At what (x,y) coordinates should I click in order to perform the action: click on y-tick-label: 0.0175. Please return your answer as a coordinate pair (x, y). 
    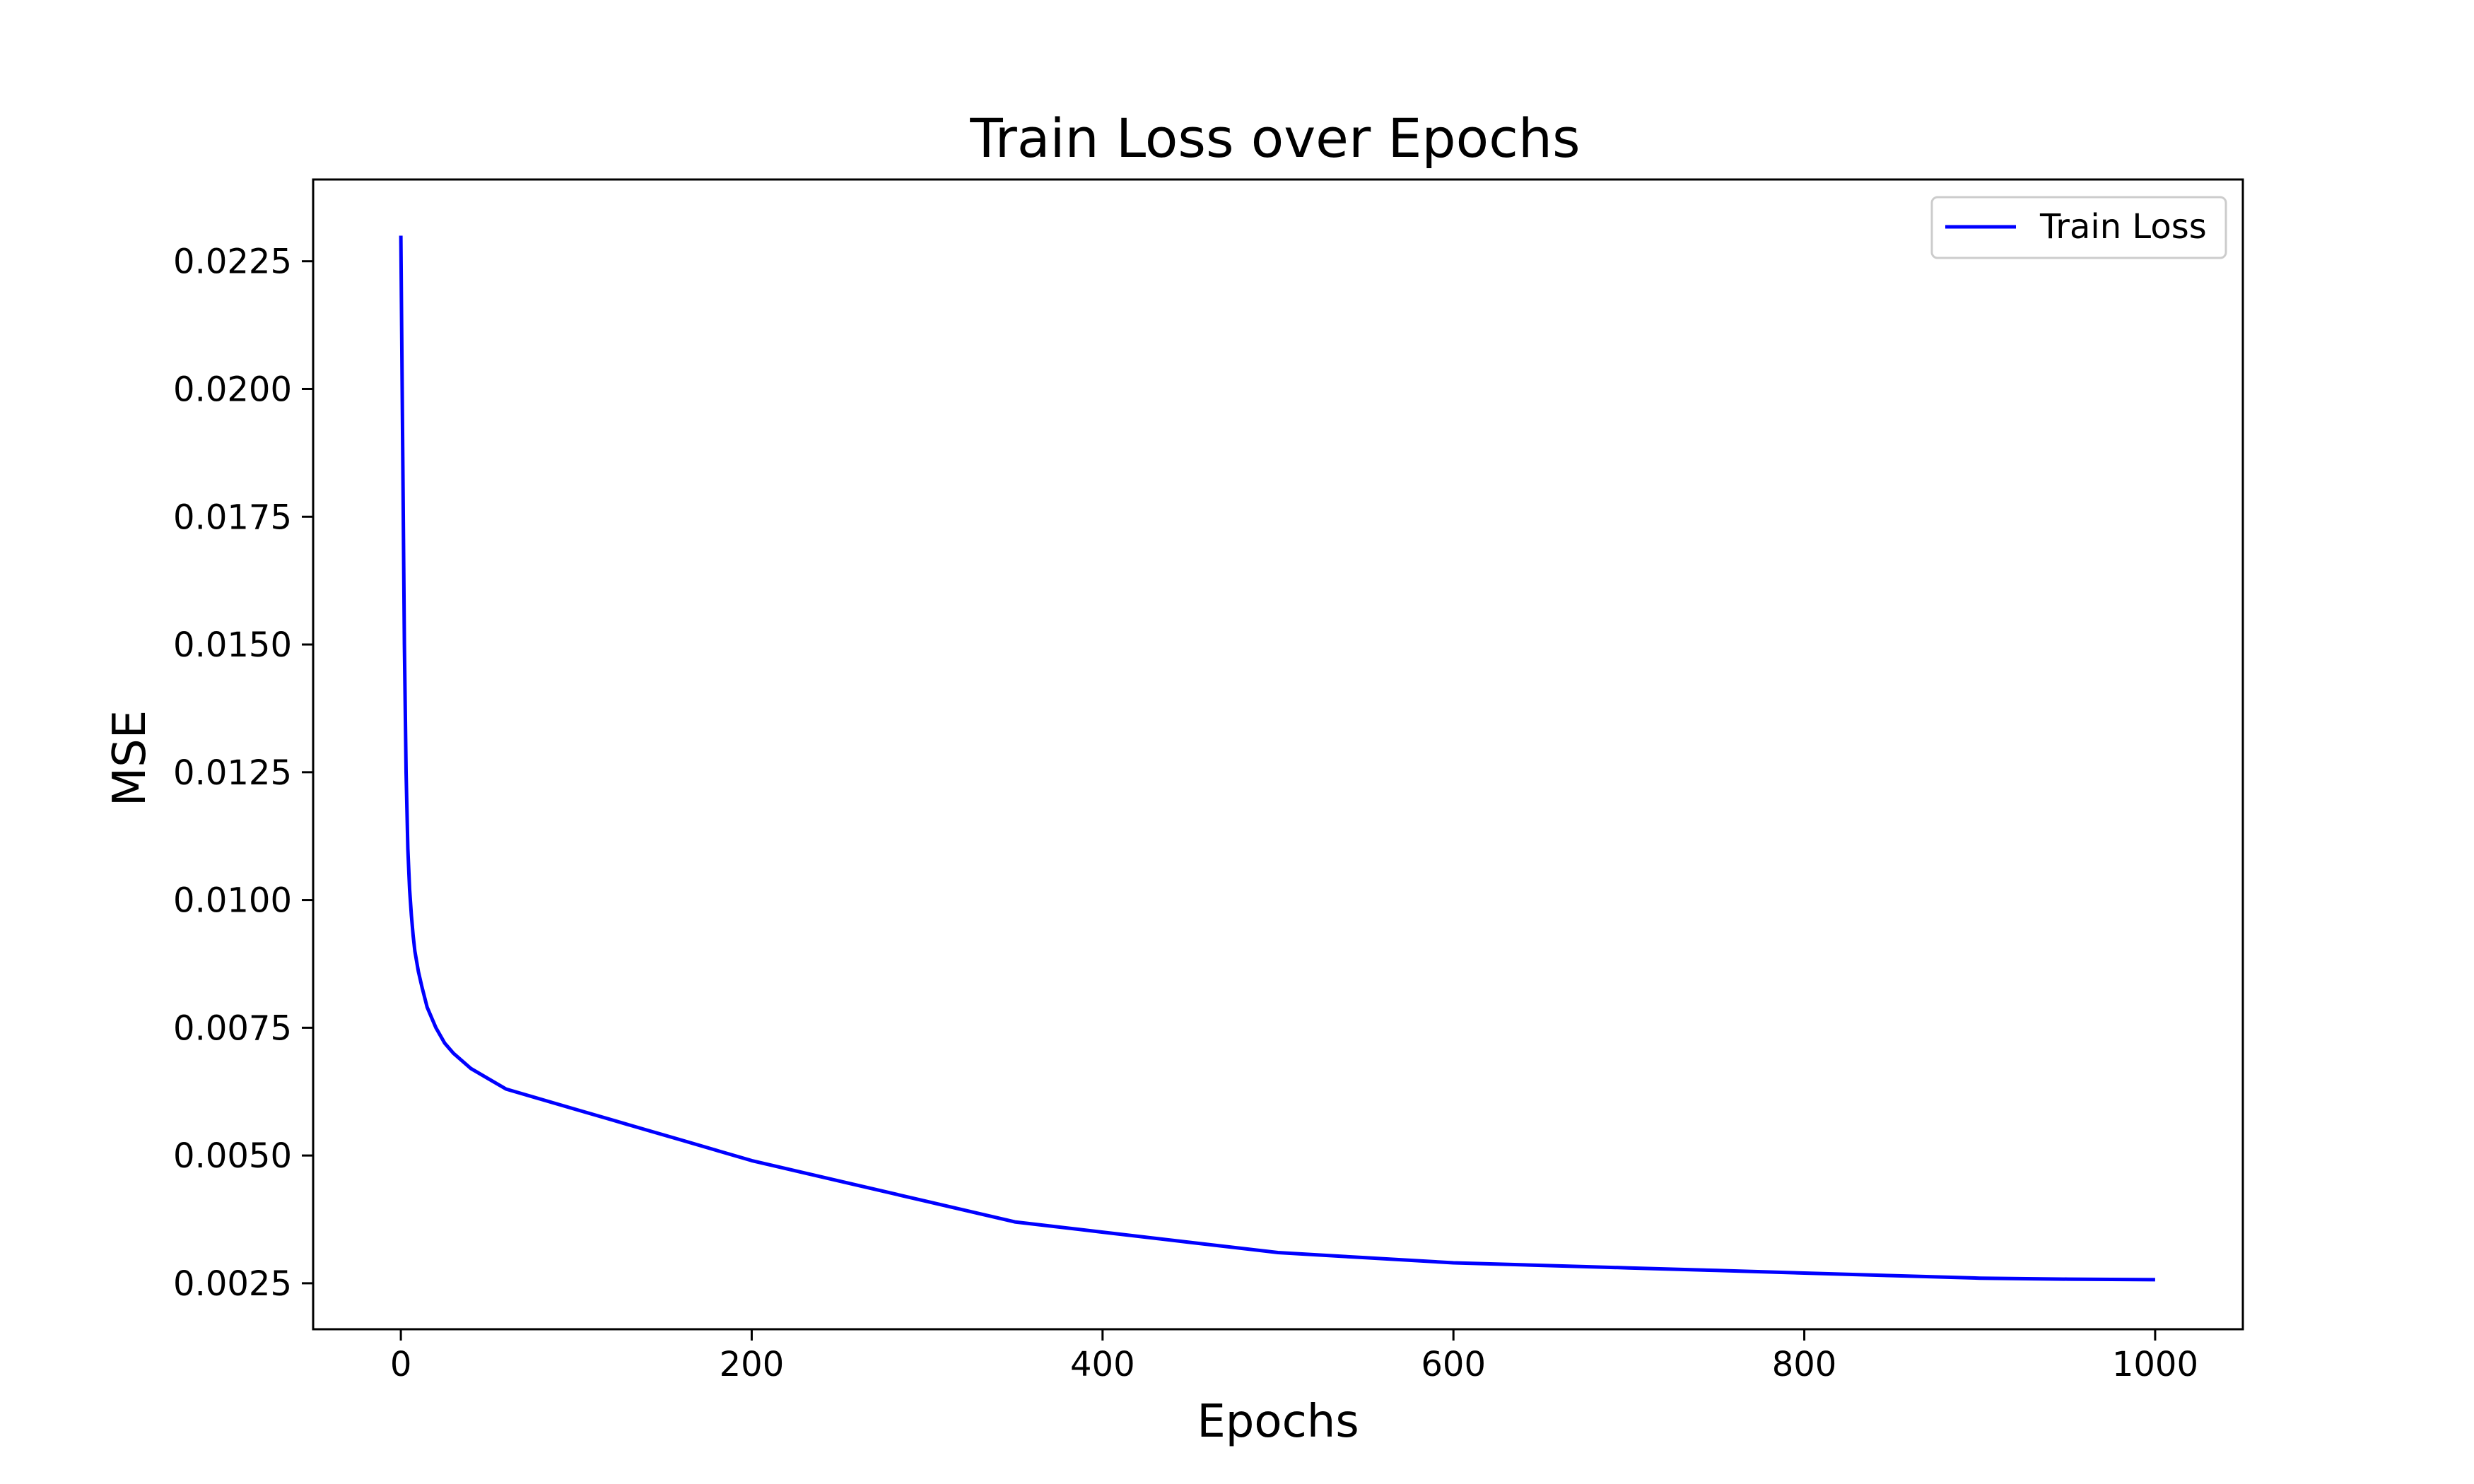
    Looking at the image, I should click on (232, 517).